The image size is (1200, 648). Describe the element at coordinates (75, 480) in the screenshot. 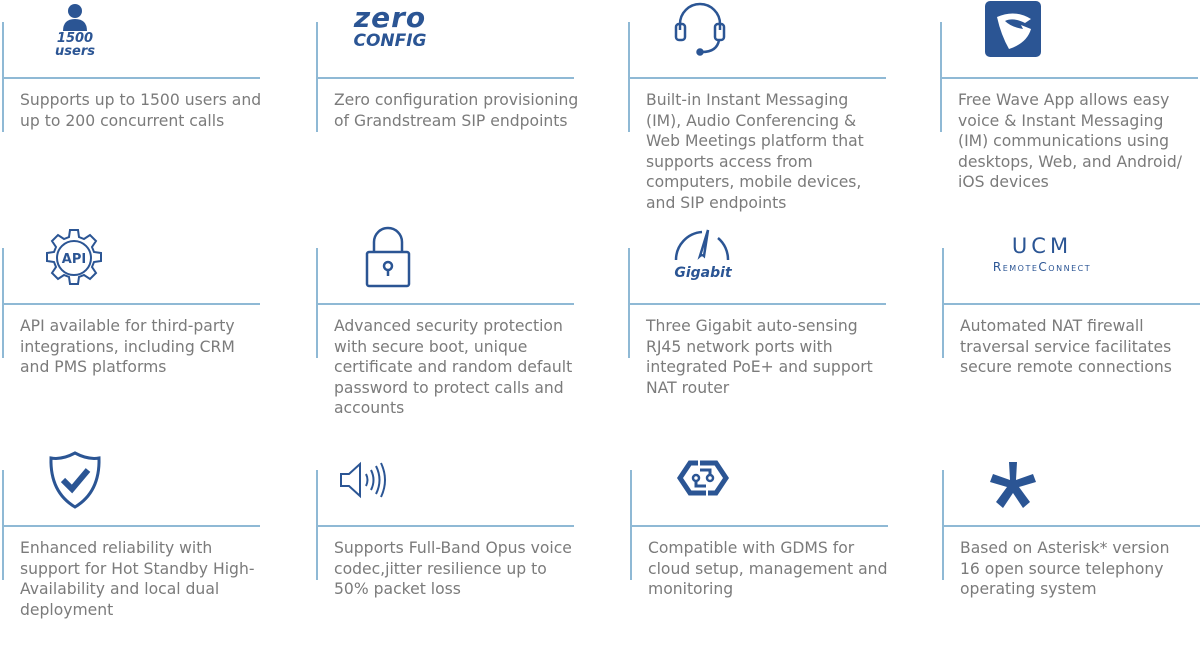

I see `shield-check-icon` at that location.